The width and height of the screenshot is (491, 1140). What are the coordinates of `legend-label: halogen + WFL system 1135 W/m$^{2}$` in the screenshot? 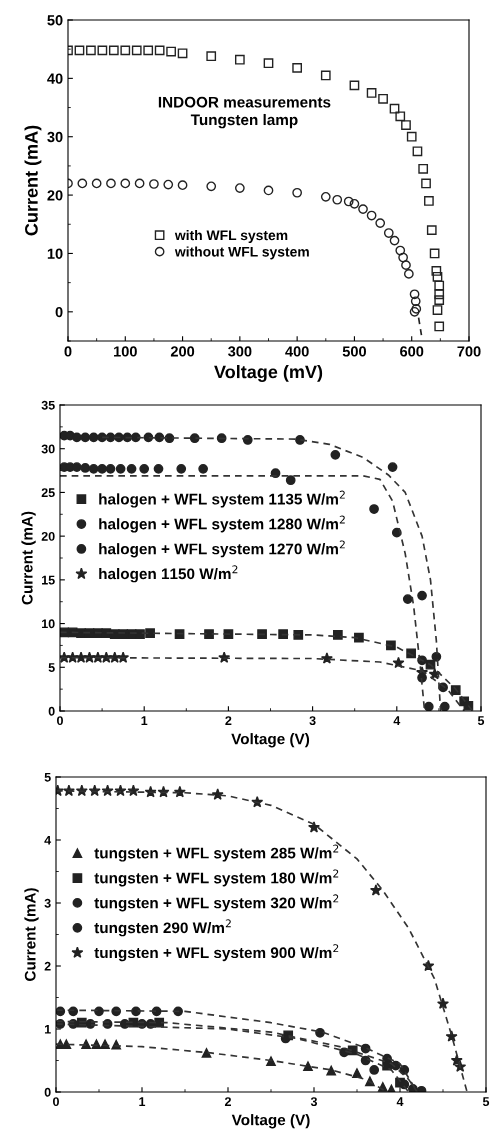 It's located at (222, 499).